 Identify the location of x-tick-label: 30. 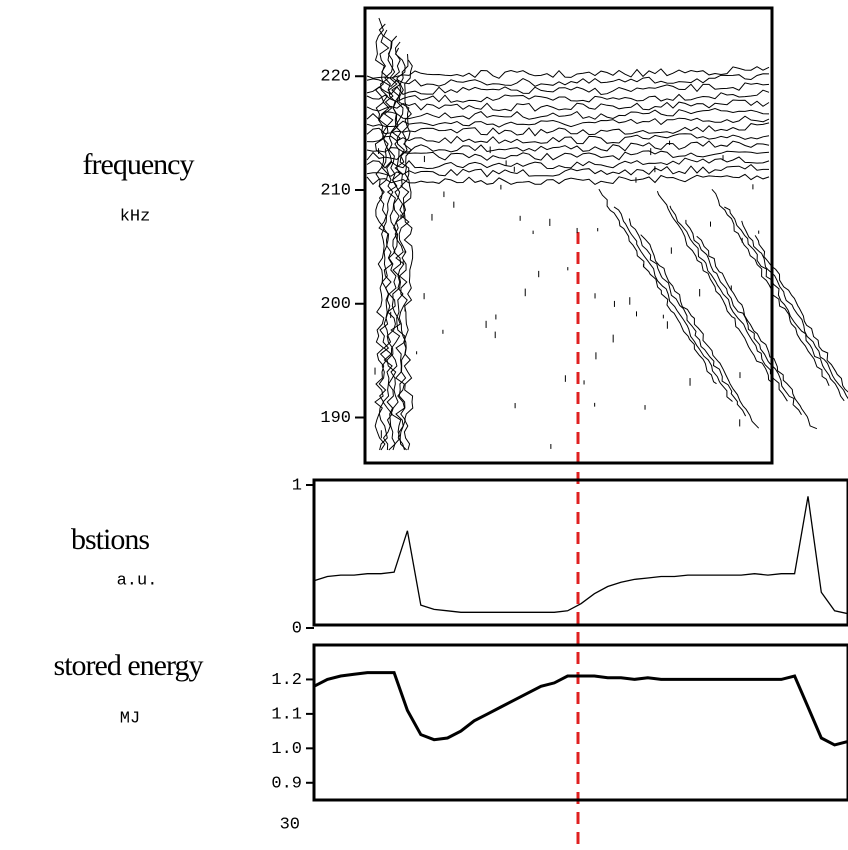
(290, 824).